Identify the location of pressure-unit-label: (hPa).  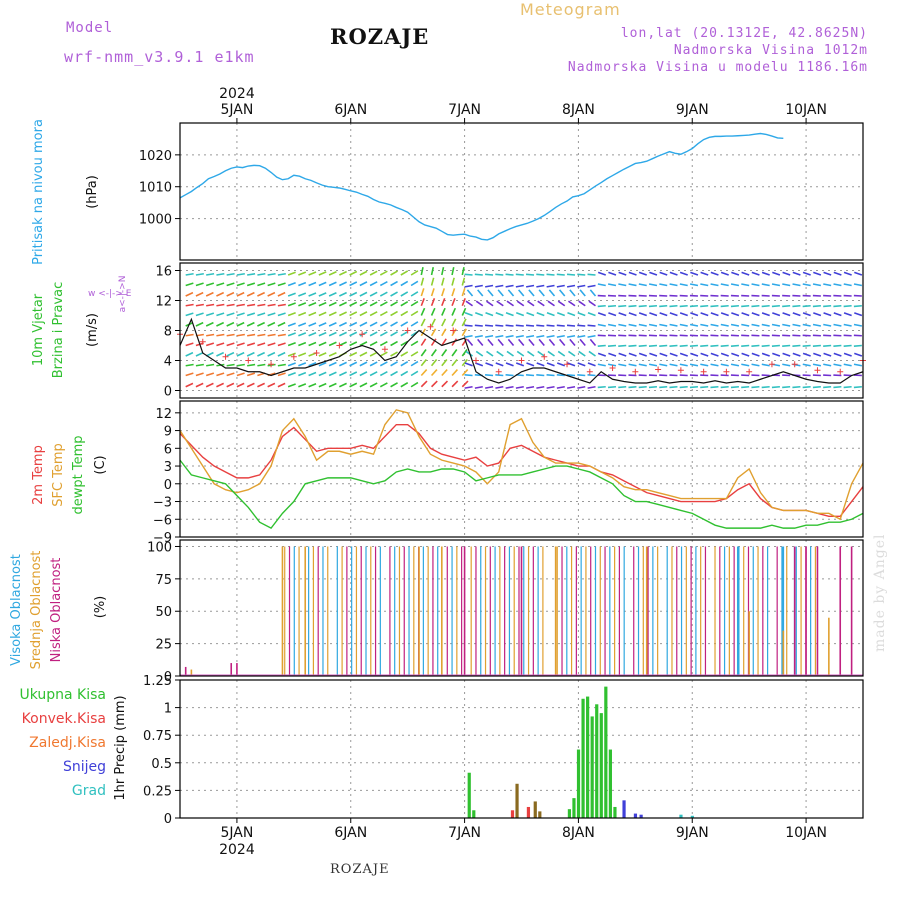
(92, 192).